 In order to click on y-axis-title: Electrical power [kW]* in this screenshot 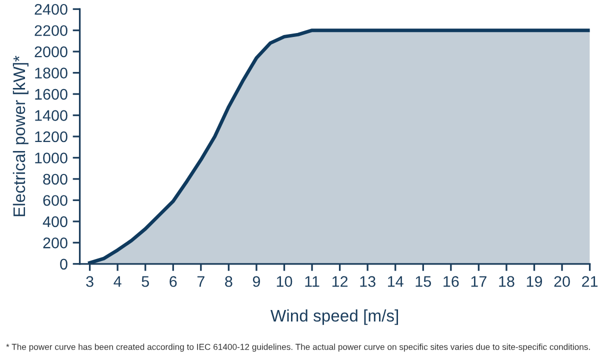, I will do `click(20, 136)`.